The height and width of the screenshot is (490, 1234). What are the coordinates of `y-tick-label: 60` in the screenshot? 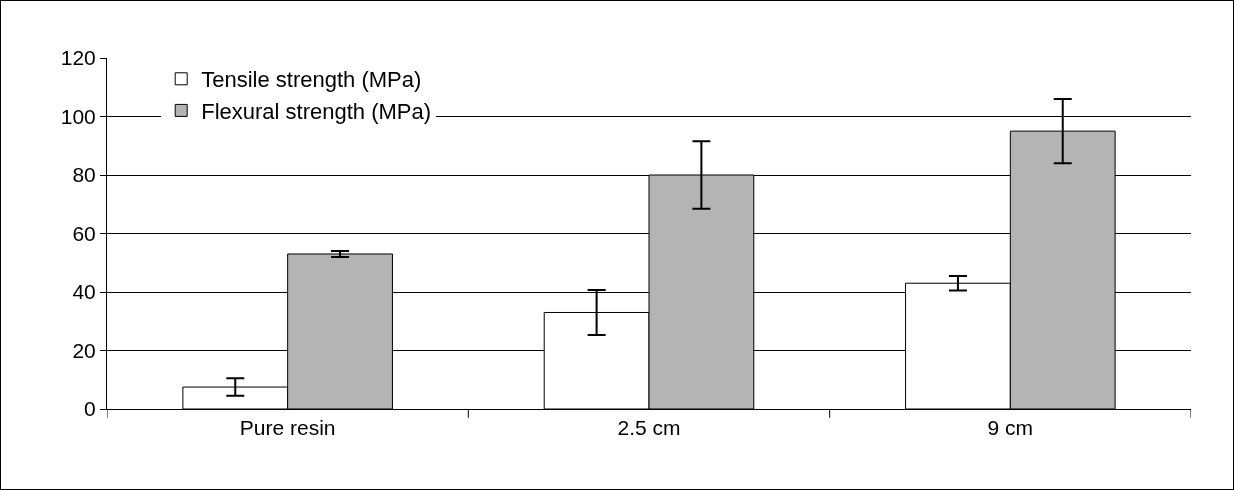 It's located at (84, 233).